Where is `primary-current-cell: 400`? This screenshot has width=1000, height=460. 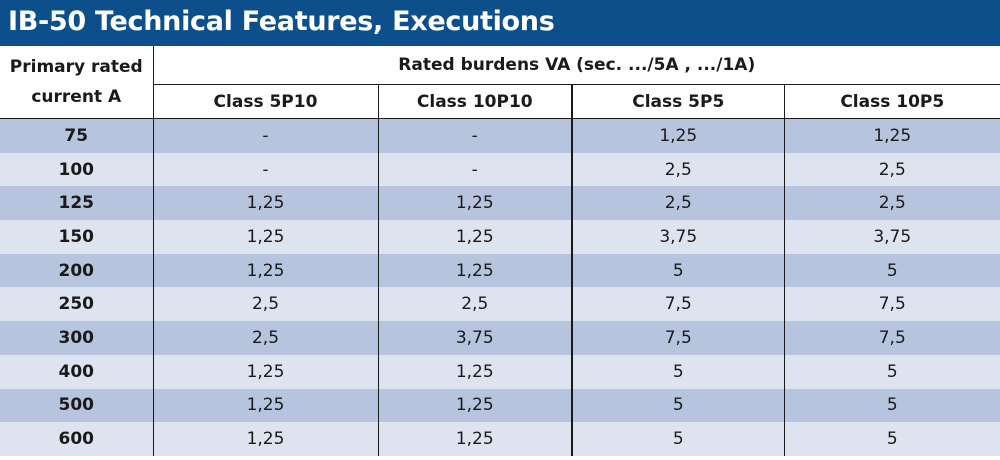 primary-current-cell: 400 is located at coordinates (76, 371).